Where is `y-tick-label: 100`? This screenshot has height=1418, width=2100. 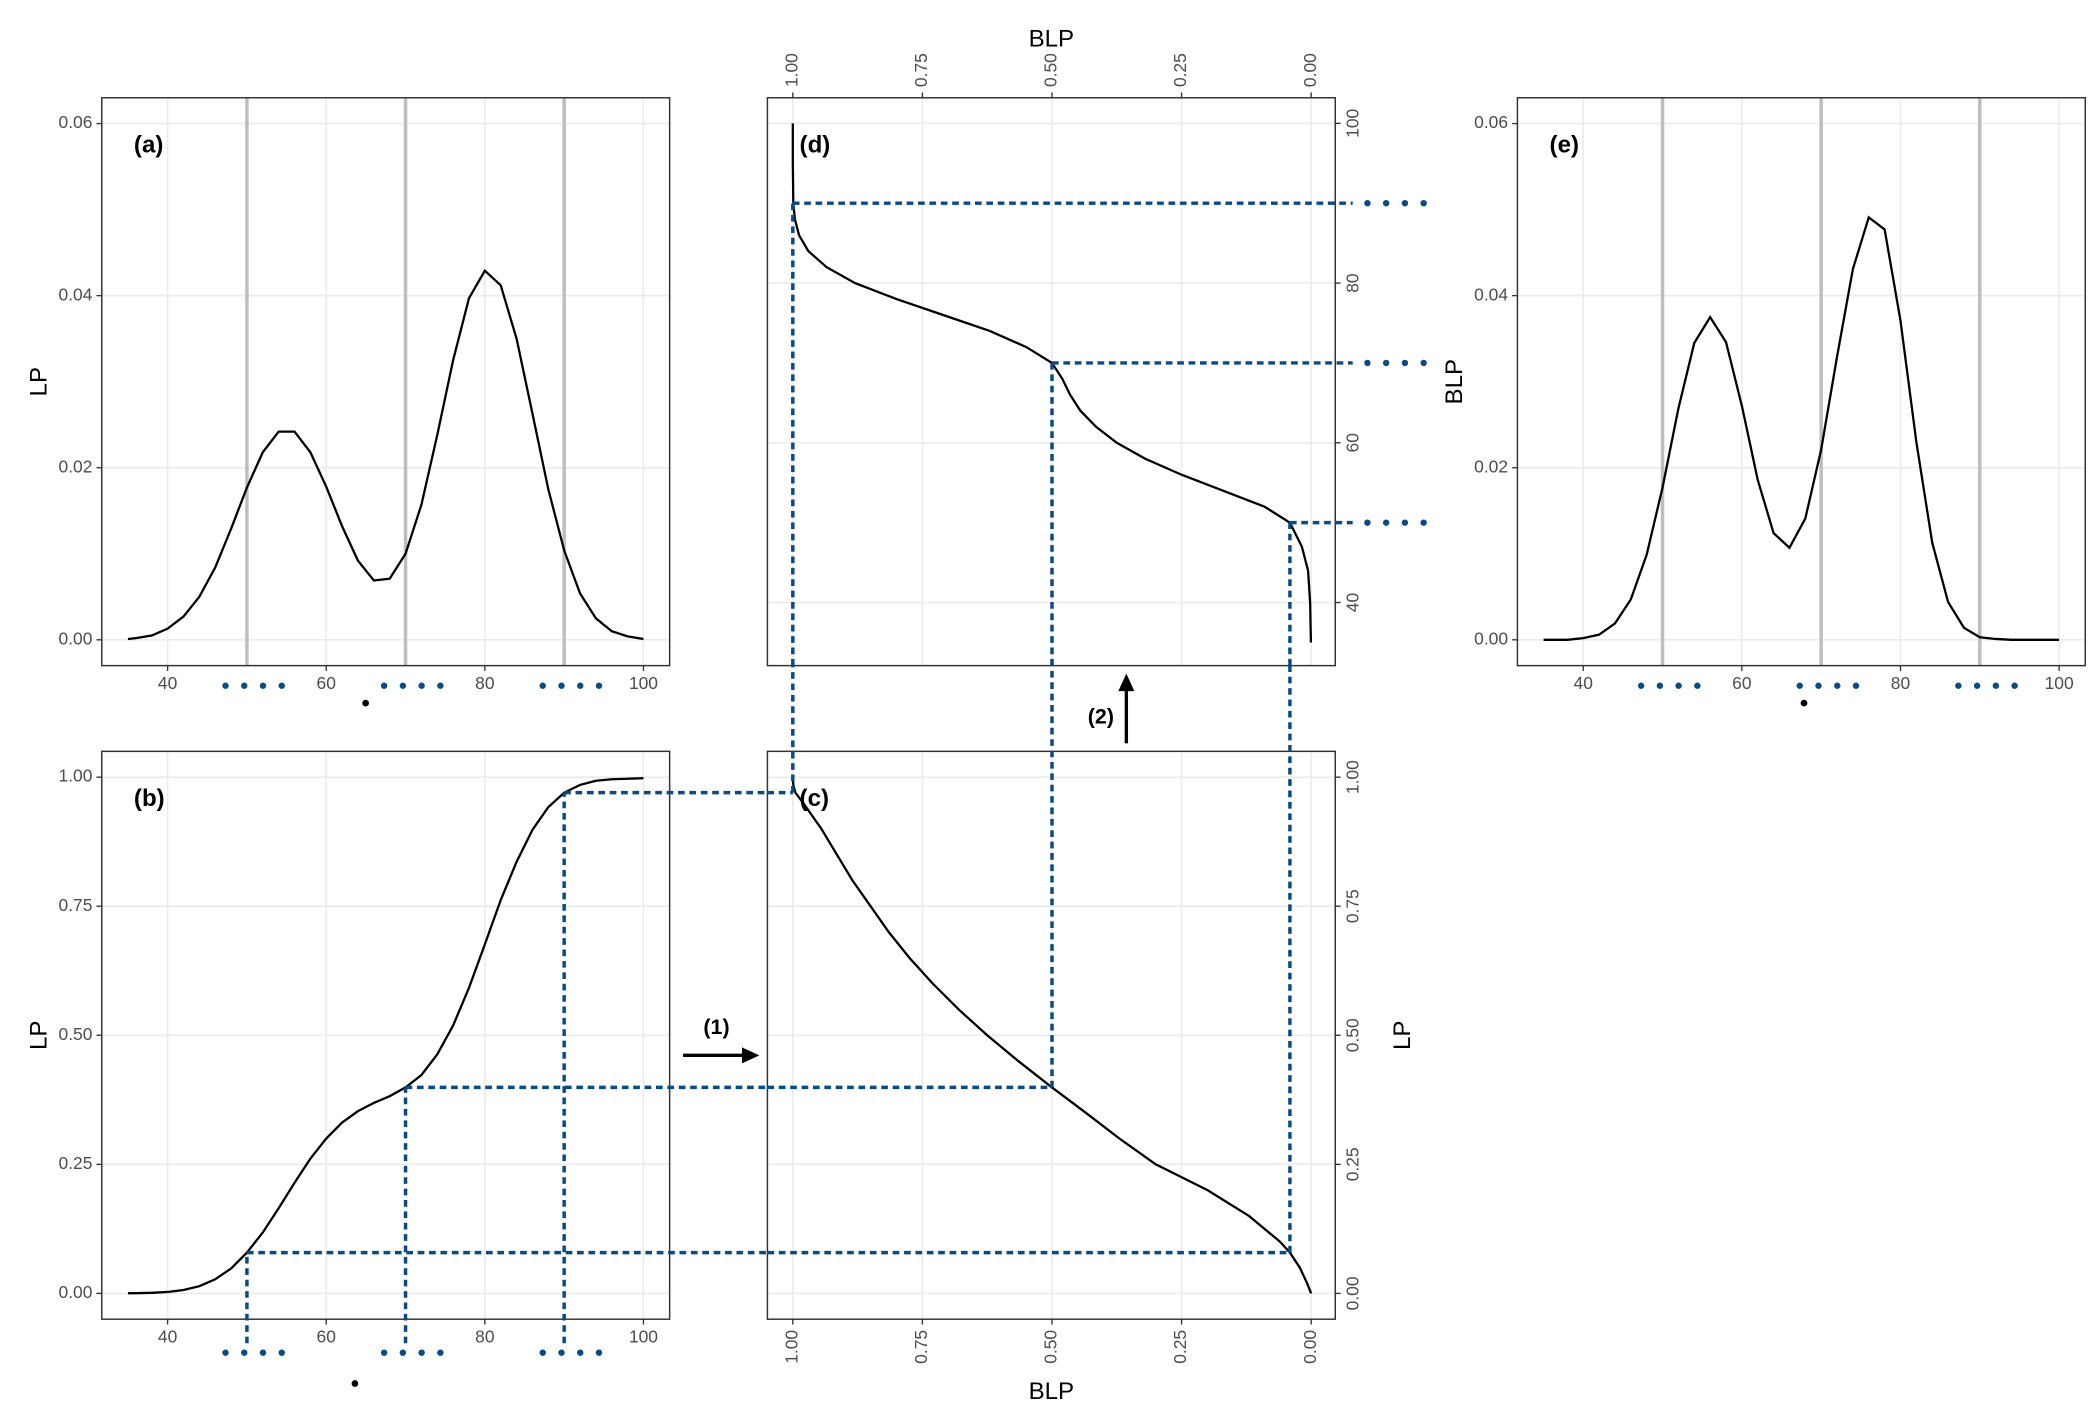 y-tick-label: 100 is located at coordinates (1353, 123).